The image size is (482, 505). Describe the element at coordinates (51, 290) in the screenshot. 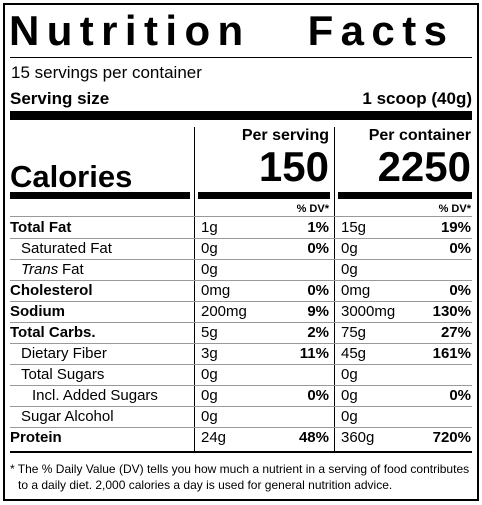

I see `nutrient-name: Cholesterol` at that location.